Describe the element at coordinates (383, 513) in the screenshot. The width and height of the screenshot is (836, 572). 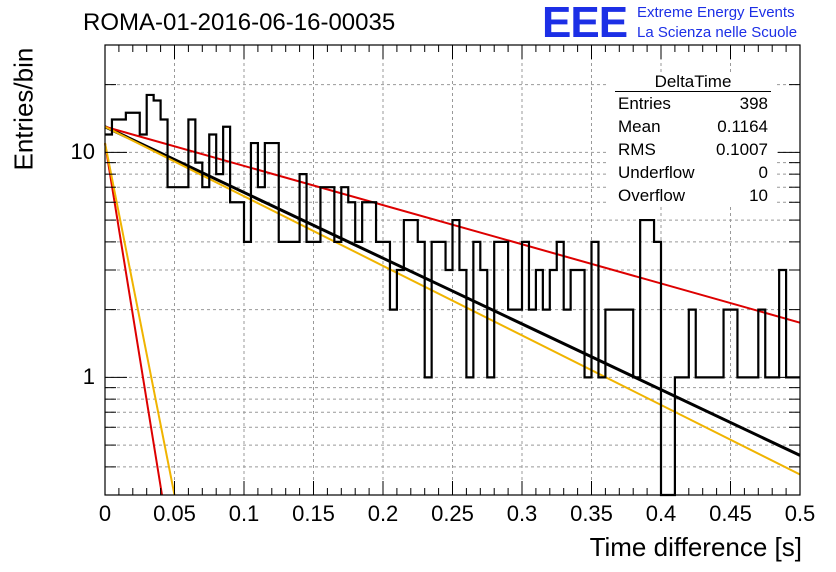
I see `x-tick-label: 0.2` at that location.